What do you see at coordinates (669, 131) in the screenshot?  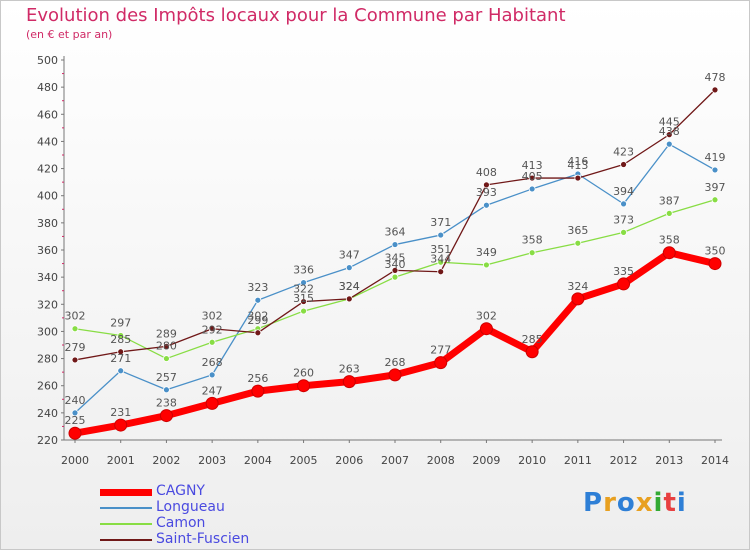 I see `data-label-longueau: 438` at bounding box center [669, 131].